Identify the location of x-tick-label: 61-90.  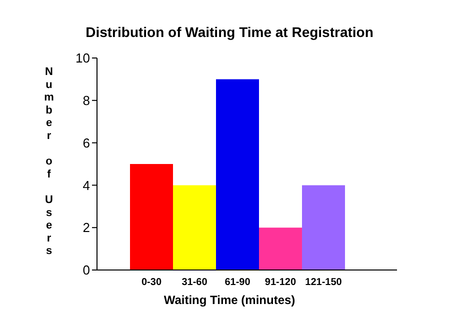
(237, 282).